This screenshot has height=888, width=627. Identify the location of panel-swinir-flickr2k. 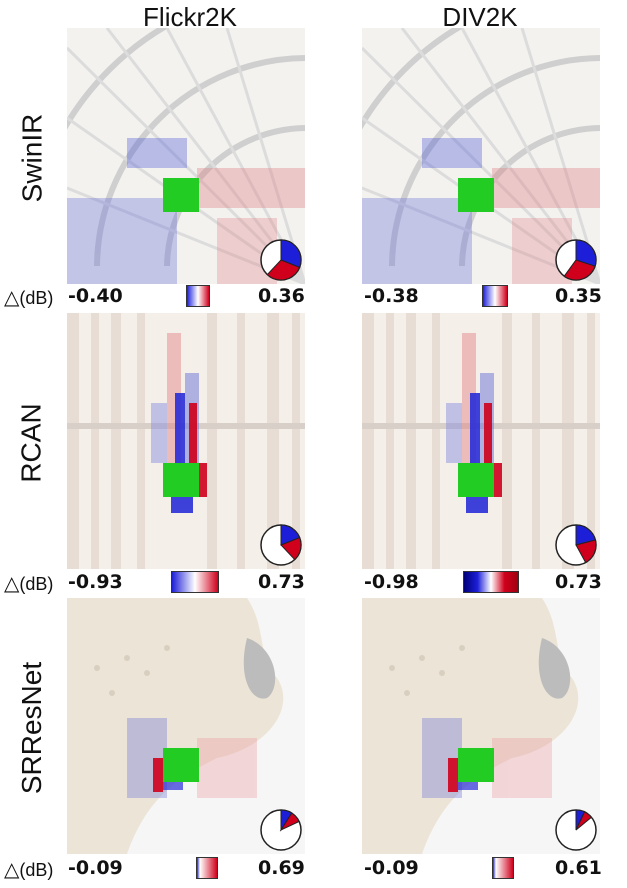
(186, 156).